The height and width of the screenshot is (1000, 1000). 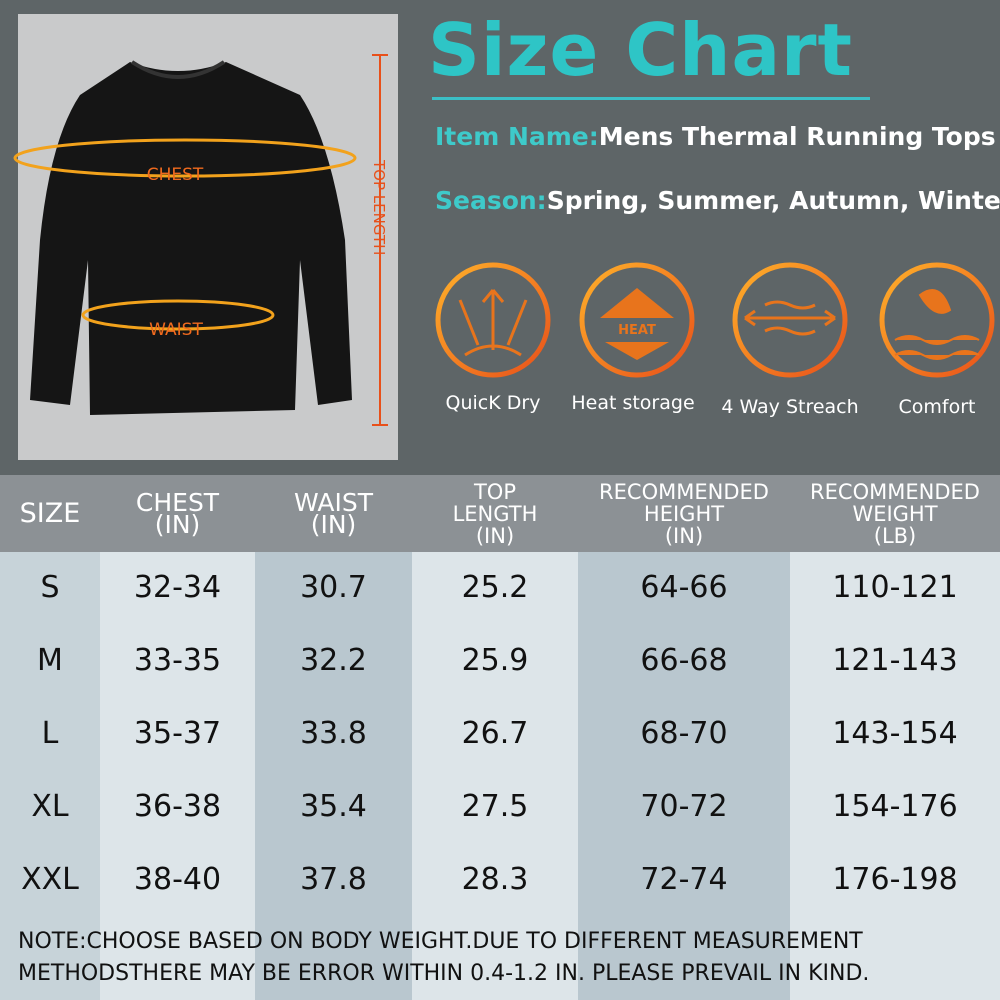 I want to click on table-cell: 68-70, so click(x=684, y=733).